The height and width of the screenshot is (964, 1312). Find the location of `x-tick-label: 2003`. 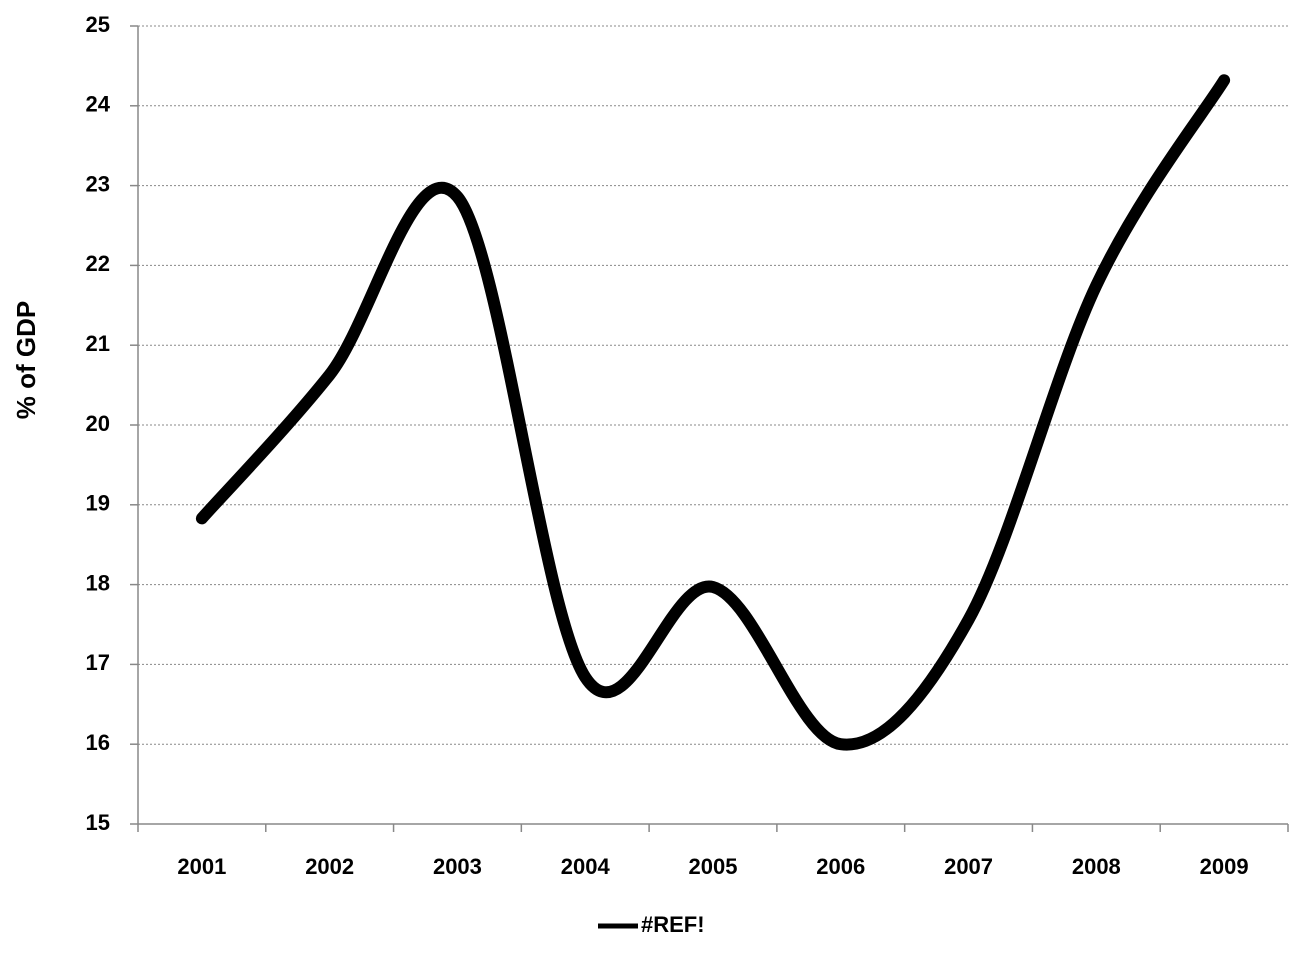

x-tick-label: 2003 is located at coordinates (457, 866).